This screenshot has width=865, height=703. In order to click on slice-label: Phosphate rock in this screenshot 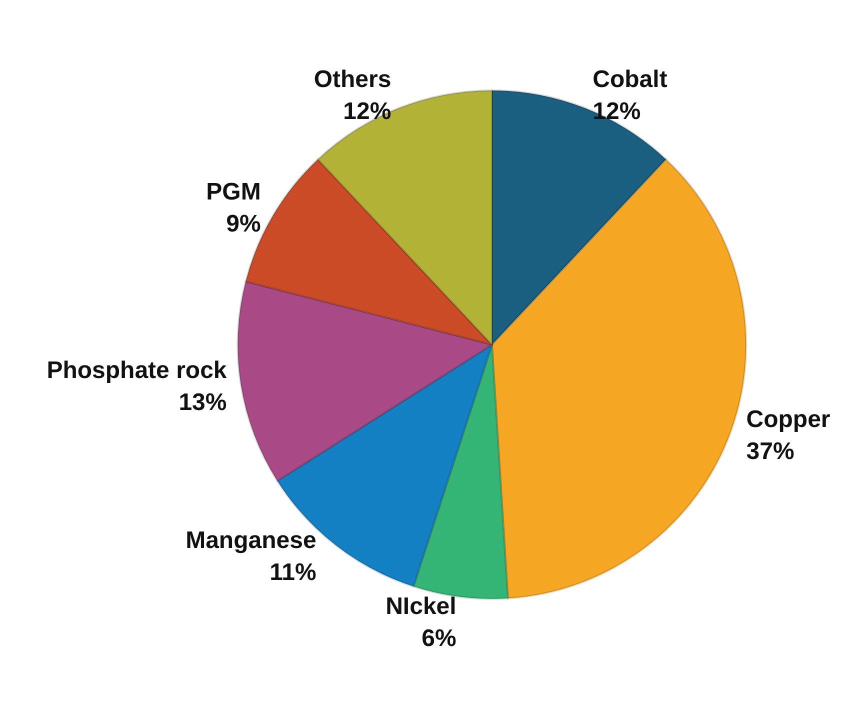, I will do `click(137, 370)`.